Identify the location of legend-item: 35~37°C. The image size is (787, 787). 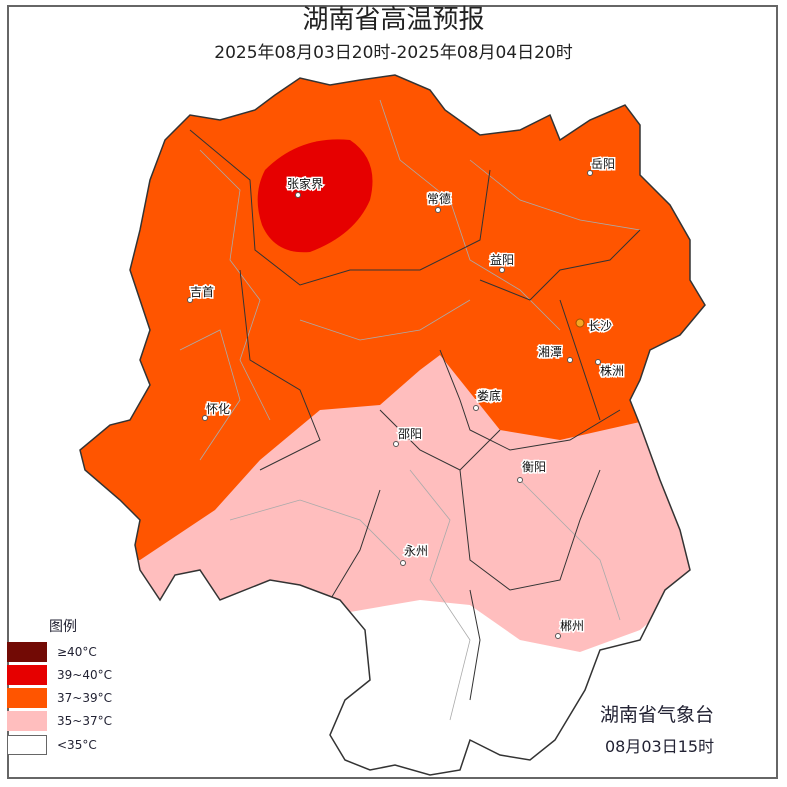
(59, 721).